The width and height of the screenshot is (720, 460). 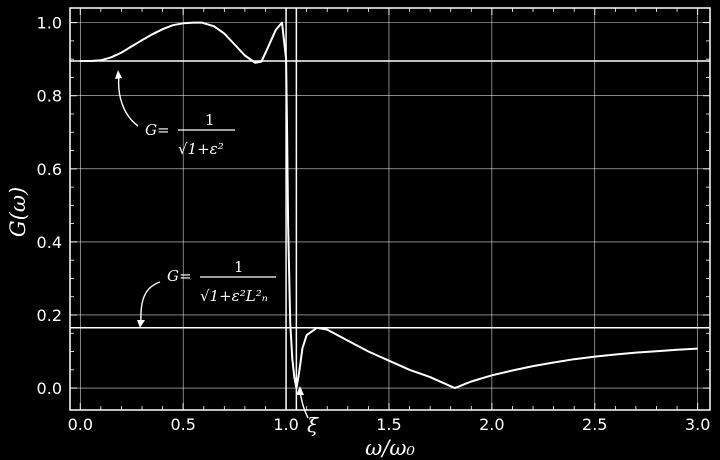 What do you see at coordinates (118, 74) in the screenshot?
I see `annotation-1-arrow-head` at bounding box center [118, 74].